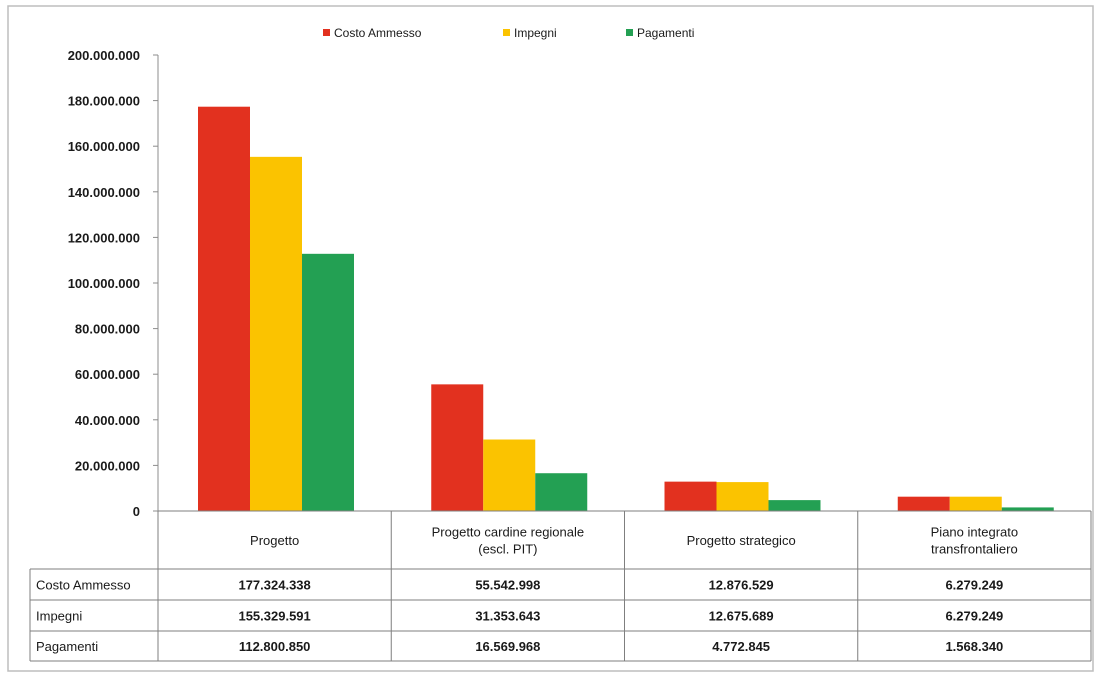 The width and height of the screenshot is (1101, 677). What do you see at coordinates (741, 646) in the screenshot?
I see `table-cell-value: 4.772.845` at bounding box center [741, 646].